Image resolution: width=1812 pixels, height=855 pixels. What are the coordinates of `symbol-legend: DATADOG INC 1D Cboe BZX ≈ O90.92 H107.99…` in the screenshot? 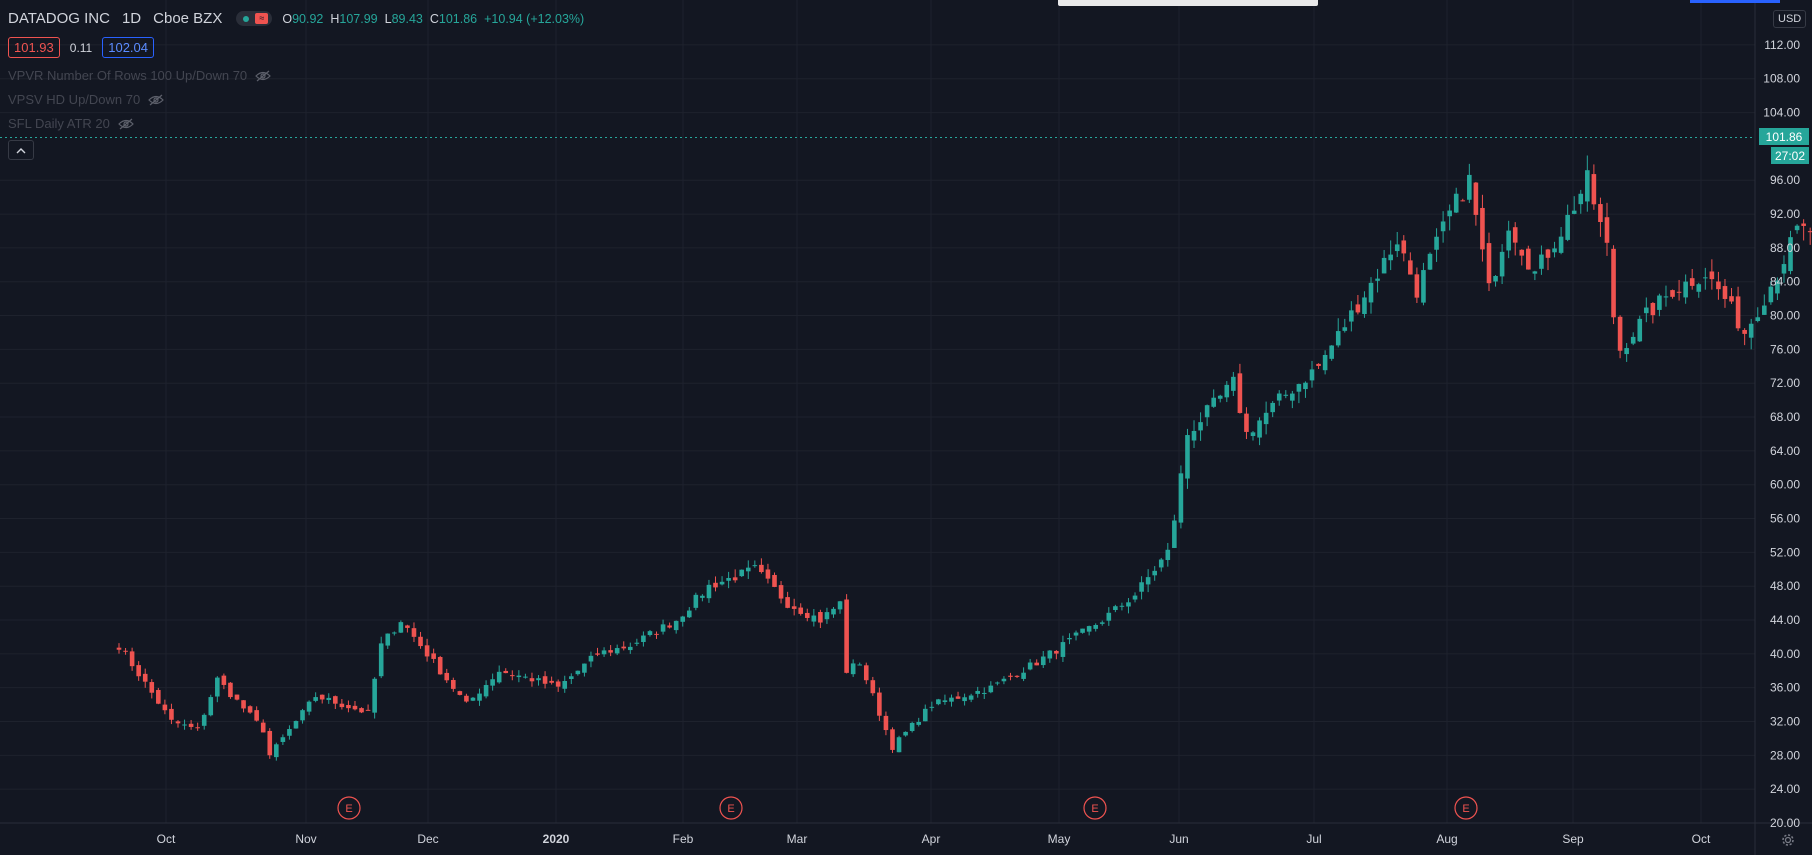 It's located at (296, 18).